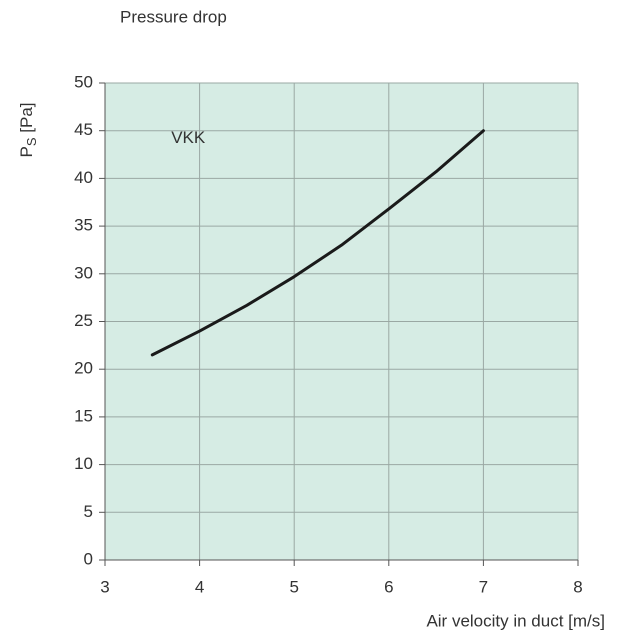 This screenshot has height=639, width=621. What do you see at coordinates (88, 511) in the screenshot?
I see `y-tick-label: 5` at bounding box center [88, 511].